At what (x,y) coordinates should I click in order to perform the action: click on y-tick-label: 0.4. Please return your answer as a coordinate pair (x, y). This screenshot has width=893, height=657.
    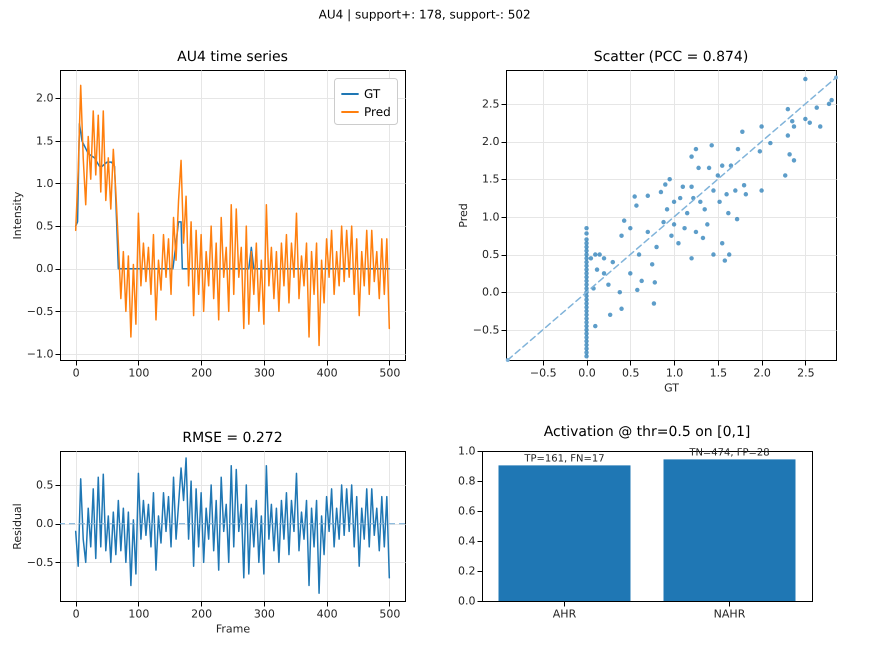
    Looking at the image, I should click on (467, 541).